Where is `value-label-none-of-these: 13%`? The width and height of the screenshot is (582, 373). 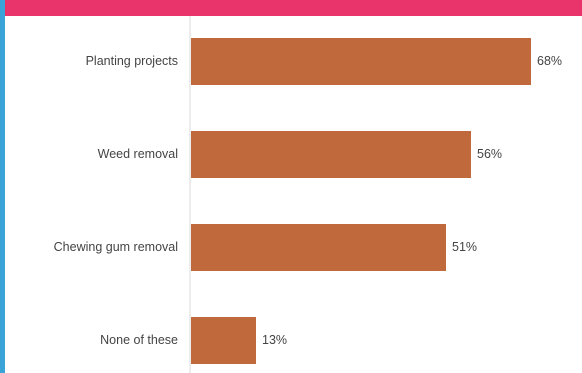
value-label-none-of-these: 13% is located at coordinates (274, 340).